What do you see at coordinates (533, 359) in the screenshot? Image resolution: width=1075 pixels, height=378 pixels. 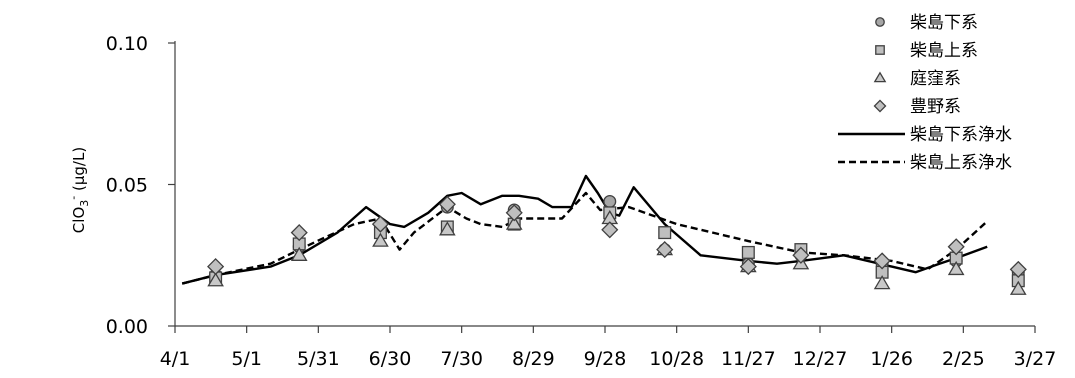 I see `x-tick-label: 8/29` at bounding box center [533, 359].